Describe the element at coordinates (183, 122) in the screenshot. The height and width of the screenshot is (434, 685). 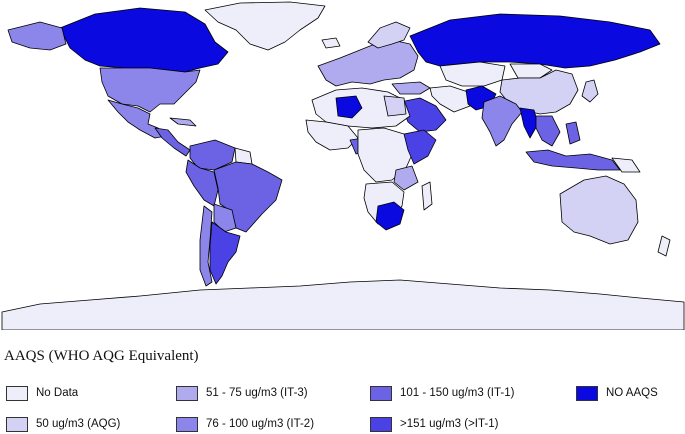
I see `country-cuba` at that location.